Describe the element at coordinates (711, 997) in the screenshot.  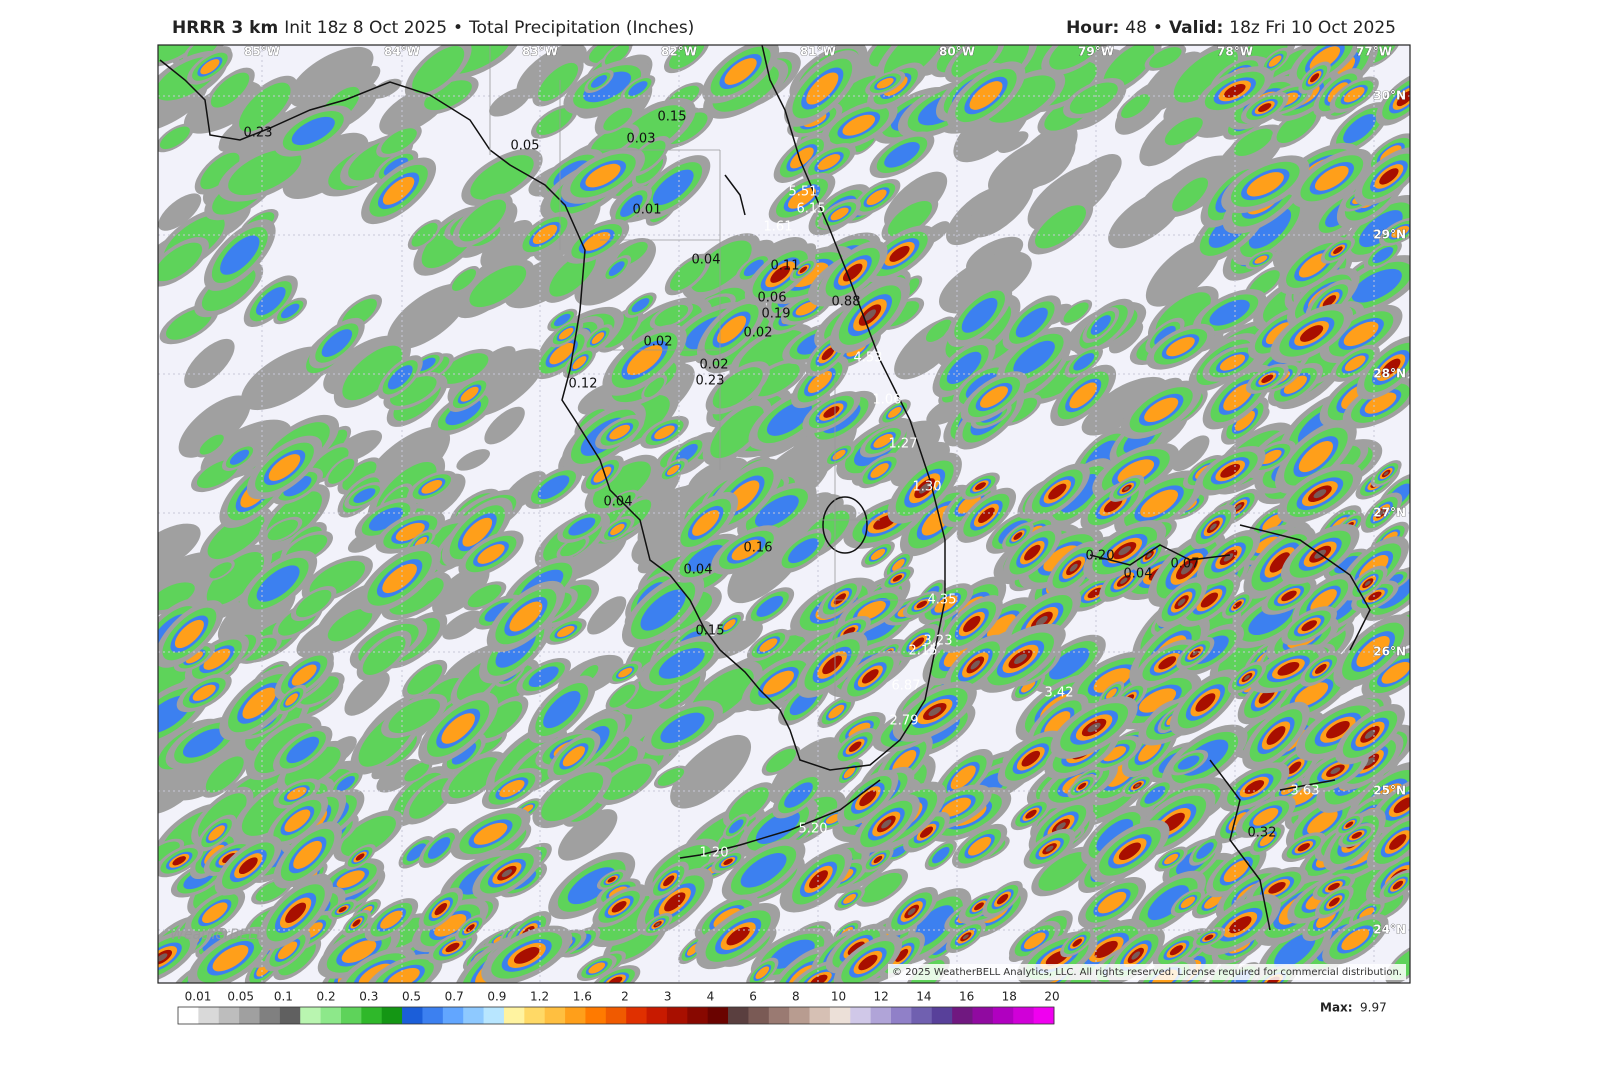
I see `legend-level: 4` at that location.